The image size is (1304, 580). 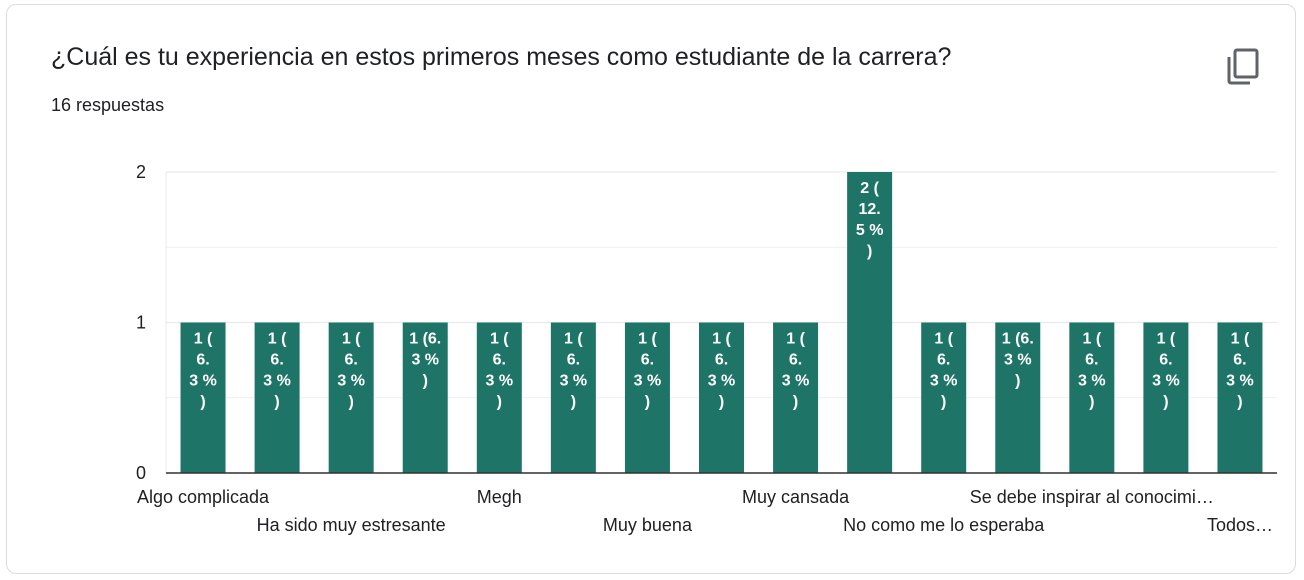 What do you see at coordinates (203, 497) in the screenshot?
I see `x-category-label: Algo complicada` at bounding box center [203, 497].